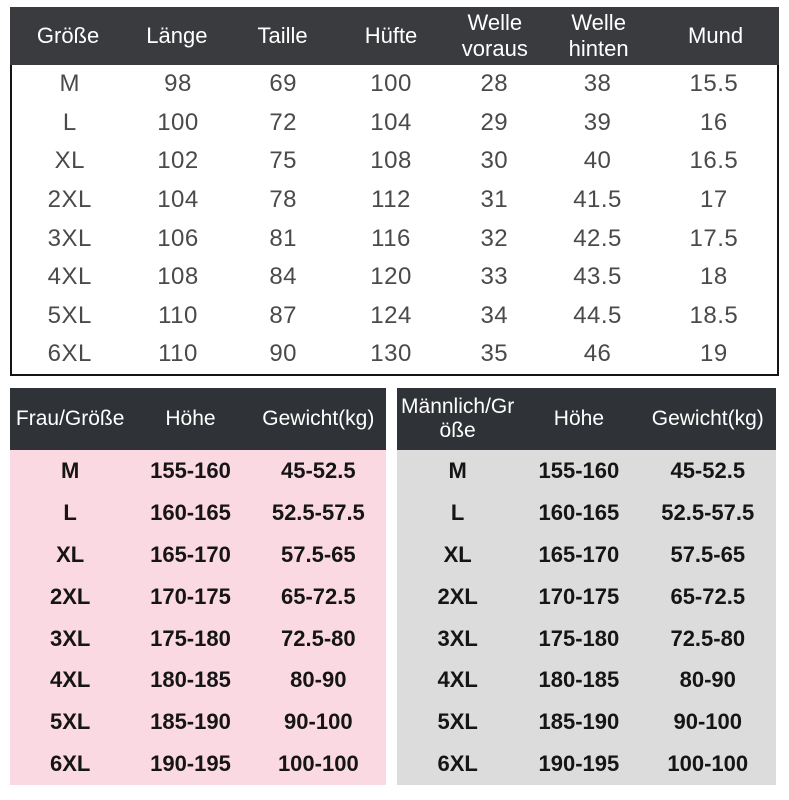  Describe the element at coordinates (457, 512) in the screenshot. I see `row-label-cell: L` at that location.